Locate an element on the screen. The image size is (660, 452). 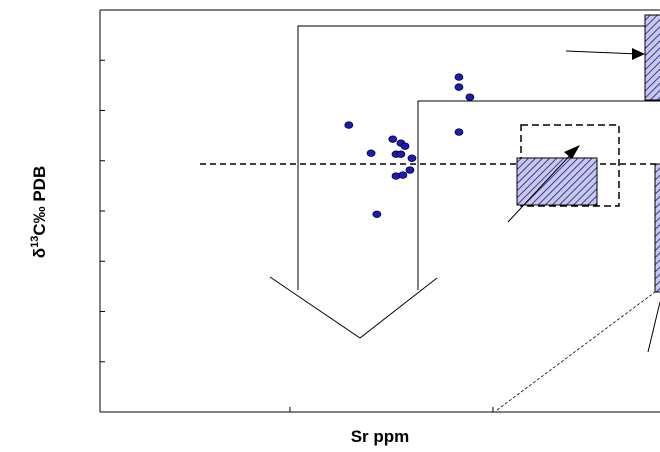
y-axis-label: δ13C‰ PDB is located at coordinates (39, 212).